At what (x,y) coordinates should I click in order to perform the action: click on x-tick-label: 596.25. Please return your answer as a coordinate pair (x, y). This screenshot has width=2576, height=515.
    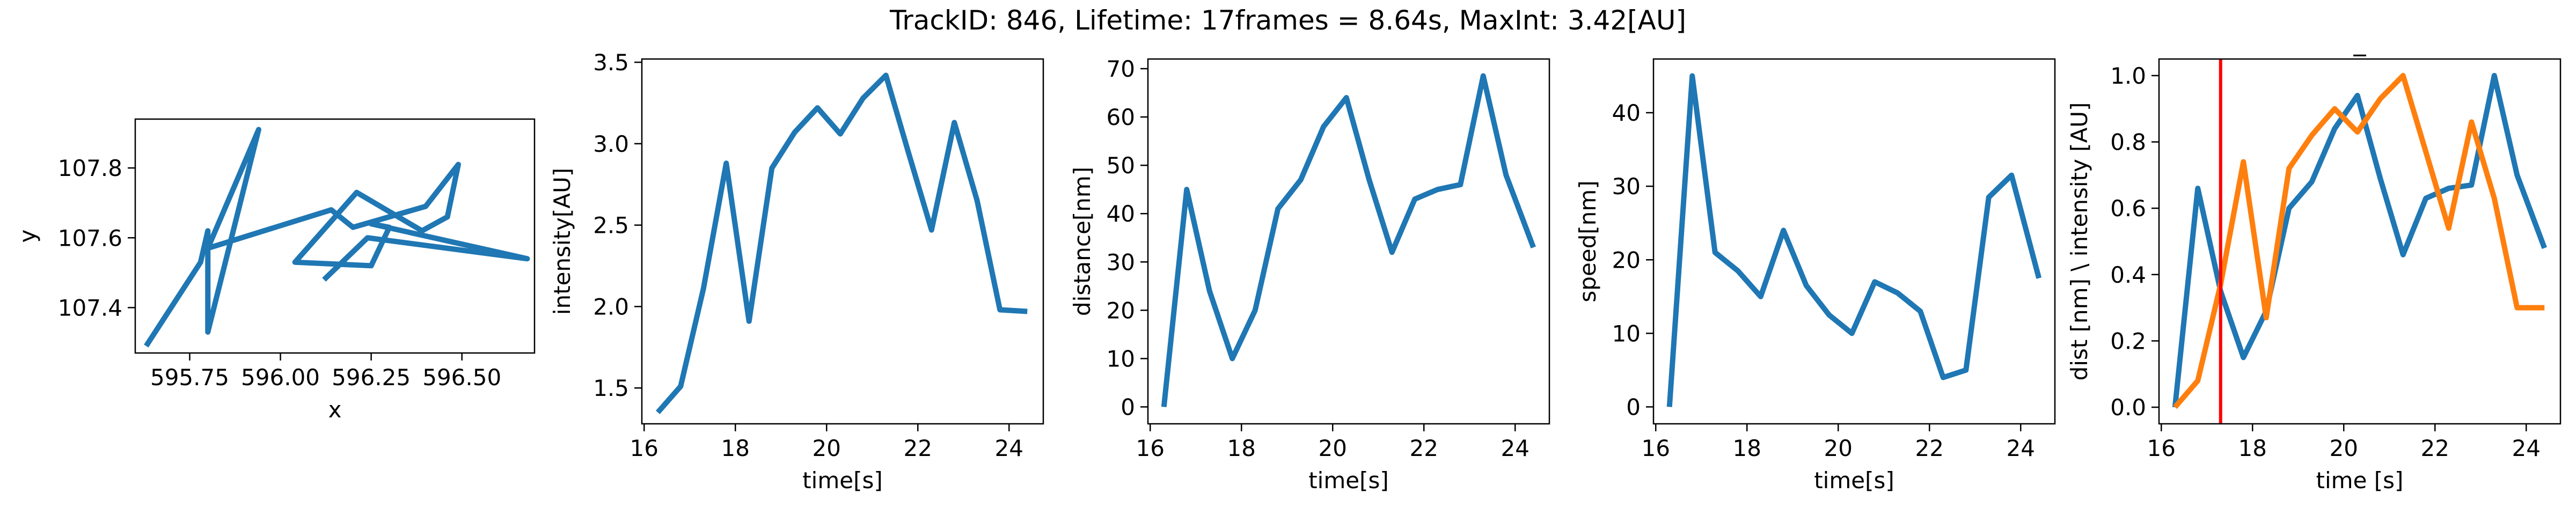
    Looking at the image, I should click on (371, 378).